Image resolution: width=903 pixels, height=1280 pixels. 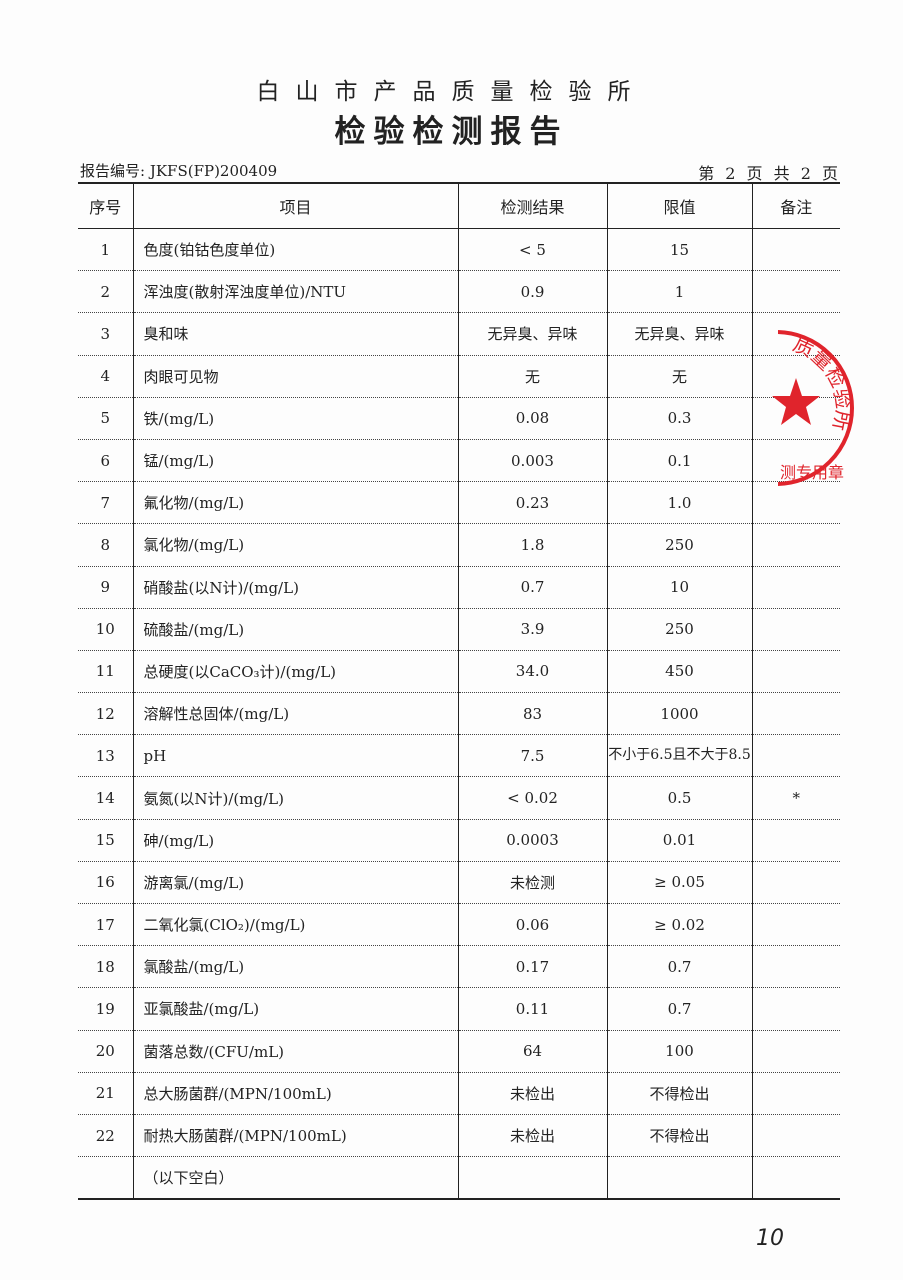 What do you see at coordinates (295, 461) in the screenshot?
I see `item-name: 锰/(mg/L)` at bounding box center [295, 461].